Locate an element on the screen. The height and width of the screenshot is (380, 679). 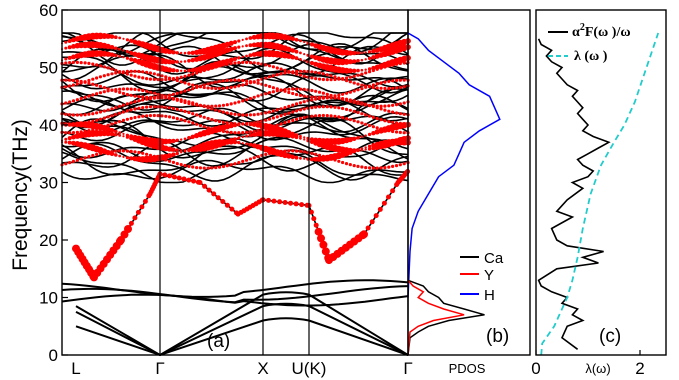
legend-label-h: H is located at coordinates (489, 295).